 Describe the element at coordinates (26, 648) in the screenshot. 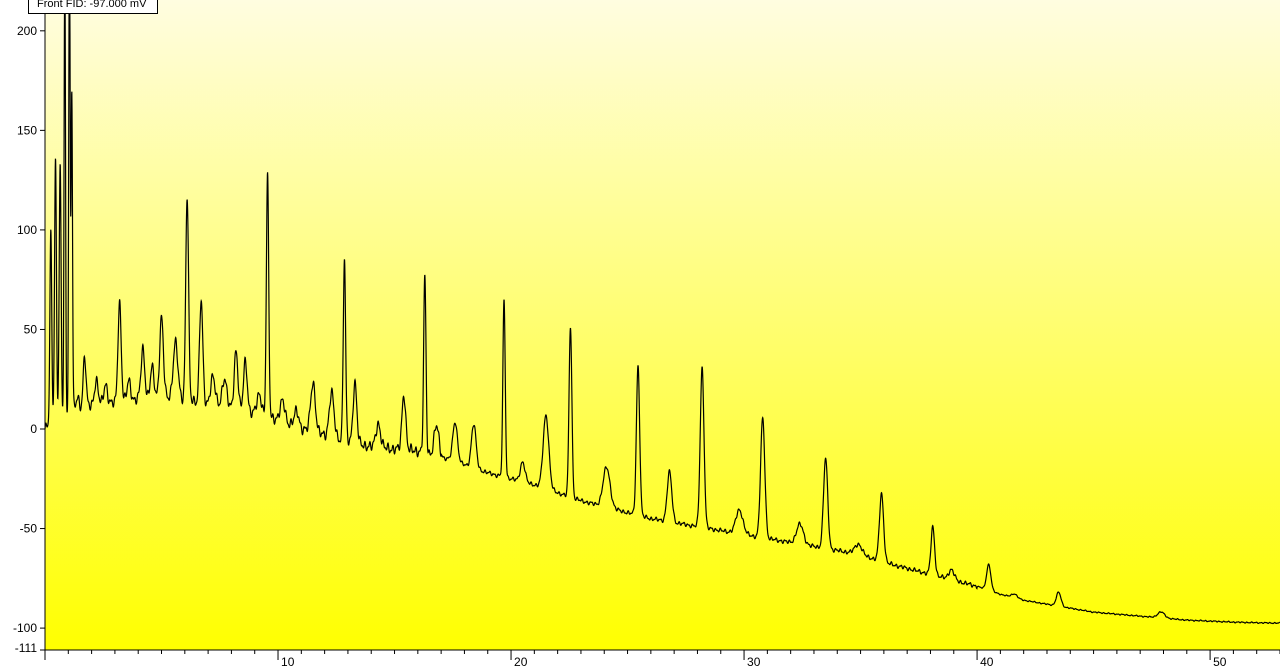

I see `y-tick-label: -111` at that location.